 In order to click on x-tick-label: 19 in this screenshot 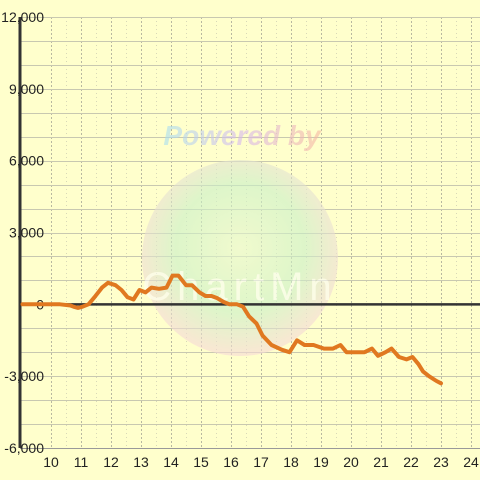, I will do `click(321, 462)`.